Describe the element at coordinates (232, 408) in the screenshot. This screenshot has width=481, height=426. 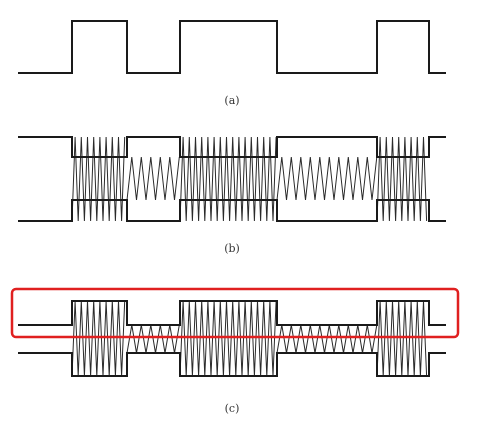
I see `caption-c: (c)` at that location.